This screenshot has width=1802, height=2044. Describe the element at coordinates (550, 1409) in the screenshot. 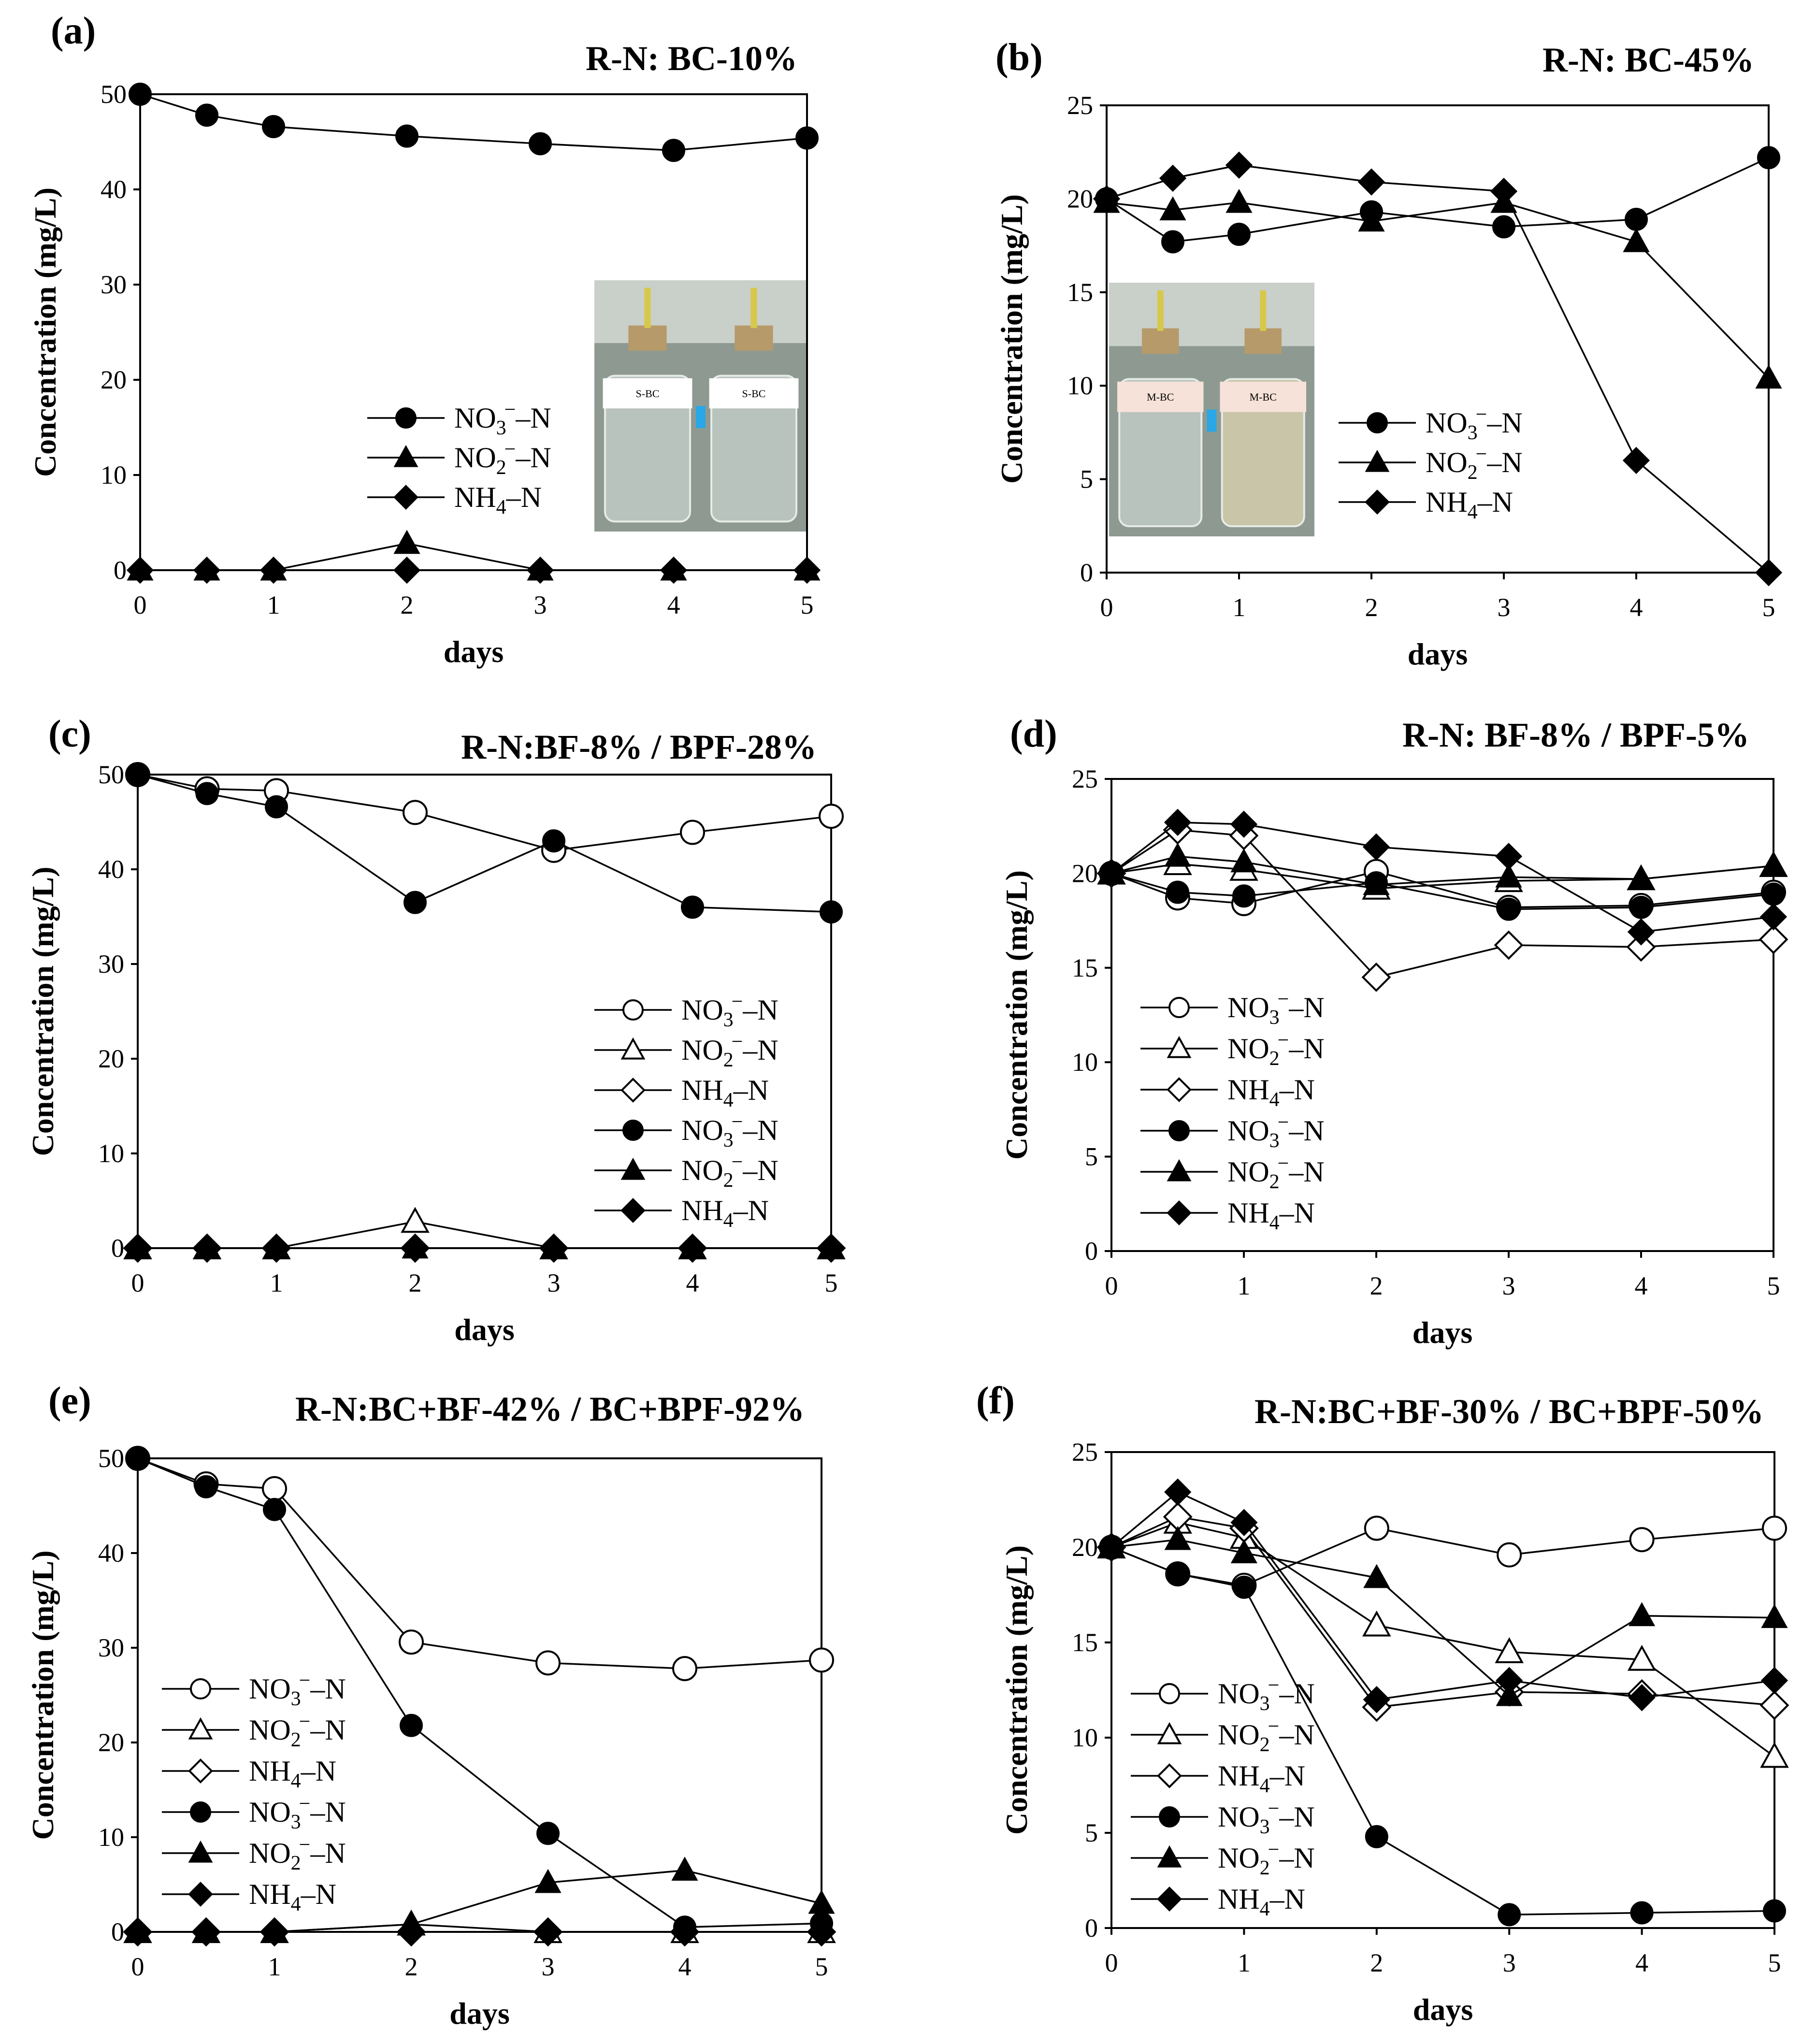

I see `panel-title: R-N:BC+BF-42% / BC+BPF-92%` at that location.